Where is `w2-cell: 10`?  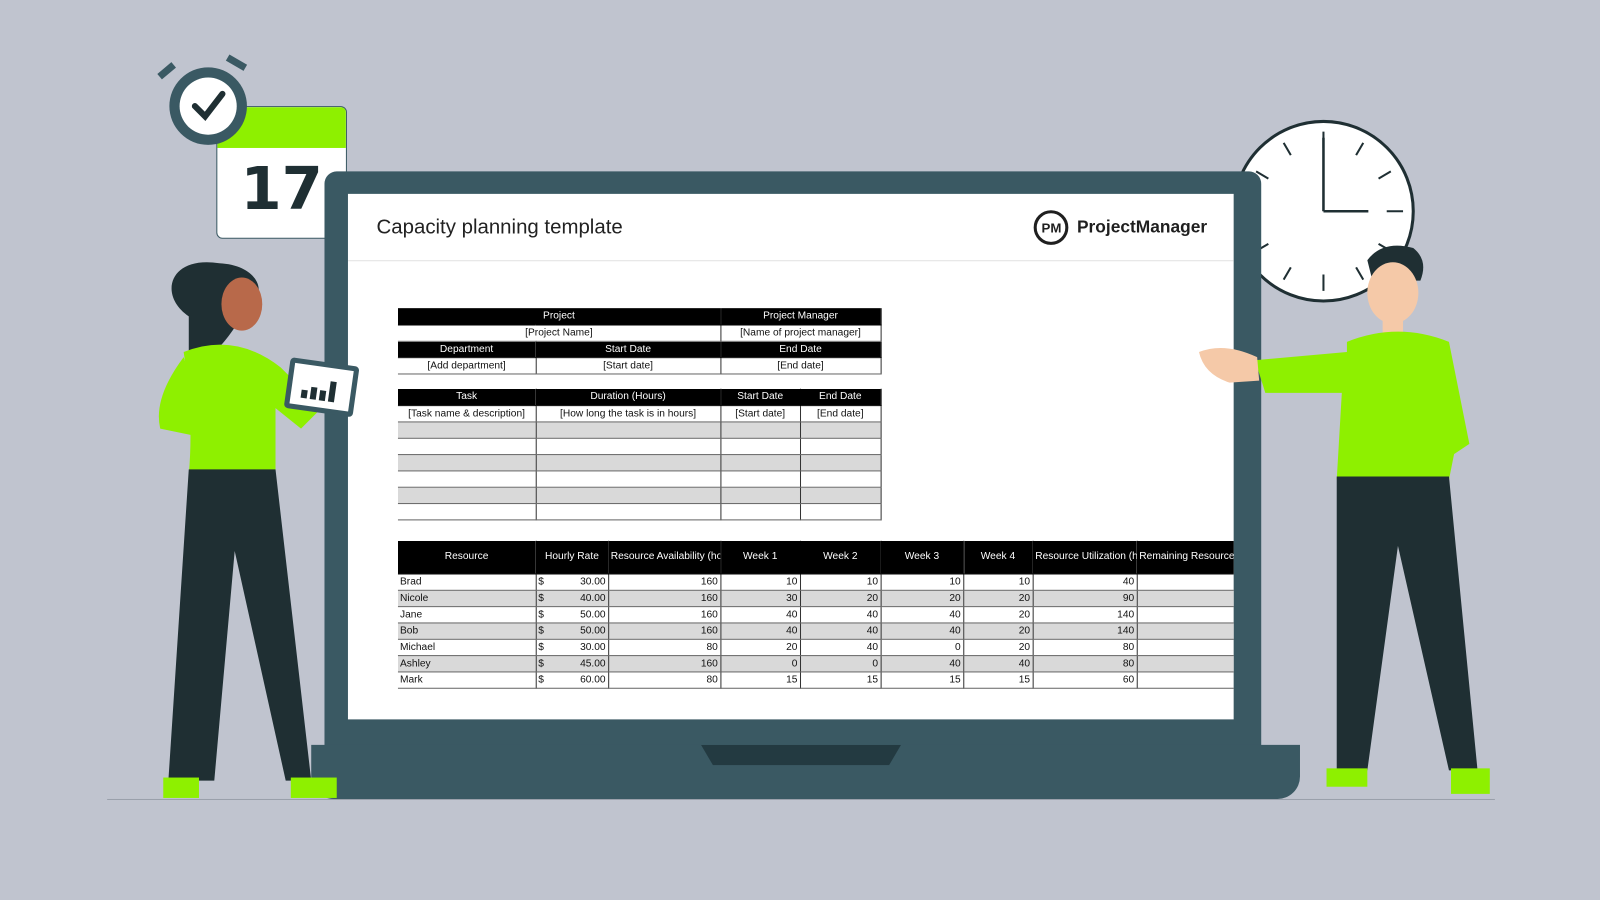 w2-cell: 10 is located at coordinates (840, 582).